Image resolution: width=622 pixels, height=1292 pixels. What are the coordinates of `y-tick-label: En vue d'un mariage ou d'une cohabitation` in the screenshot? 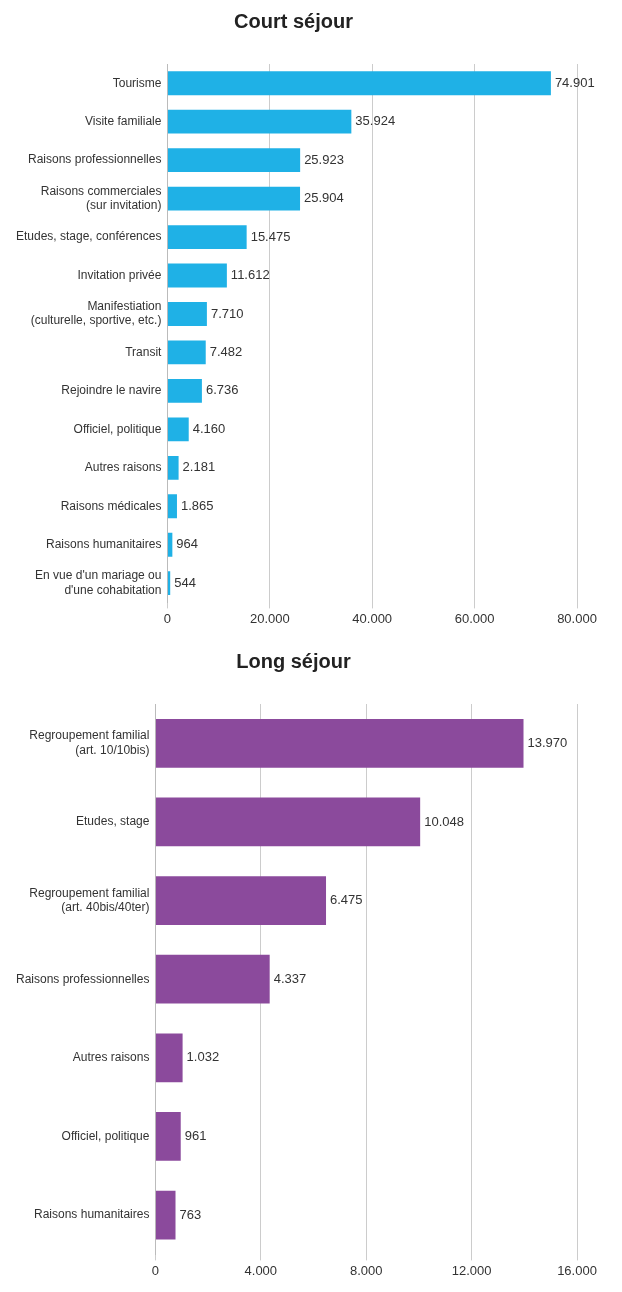 It's located at (98, 582).